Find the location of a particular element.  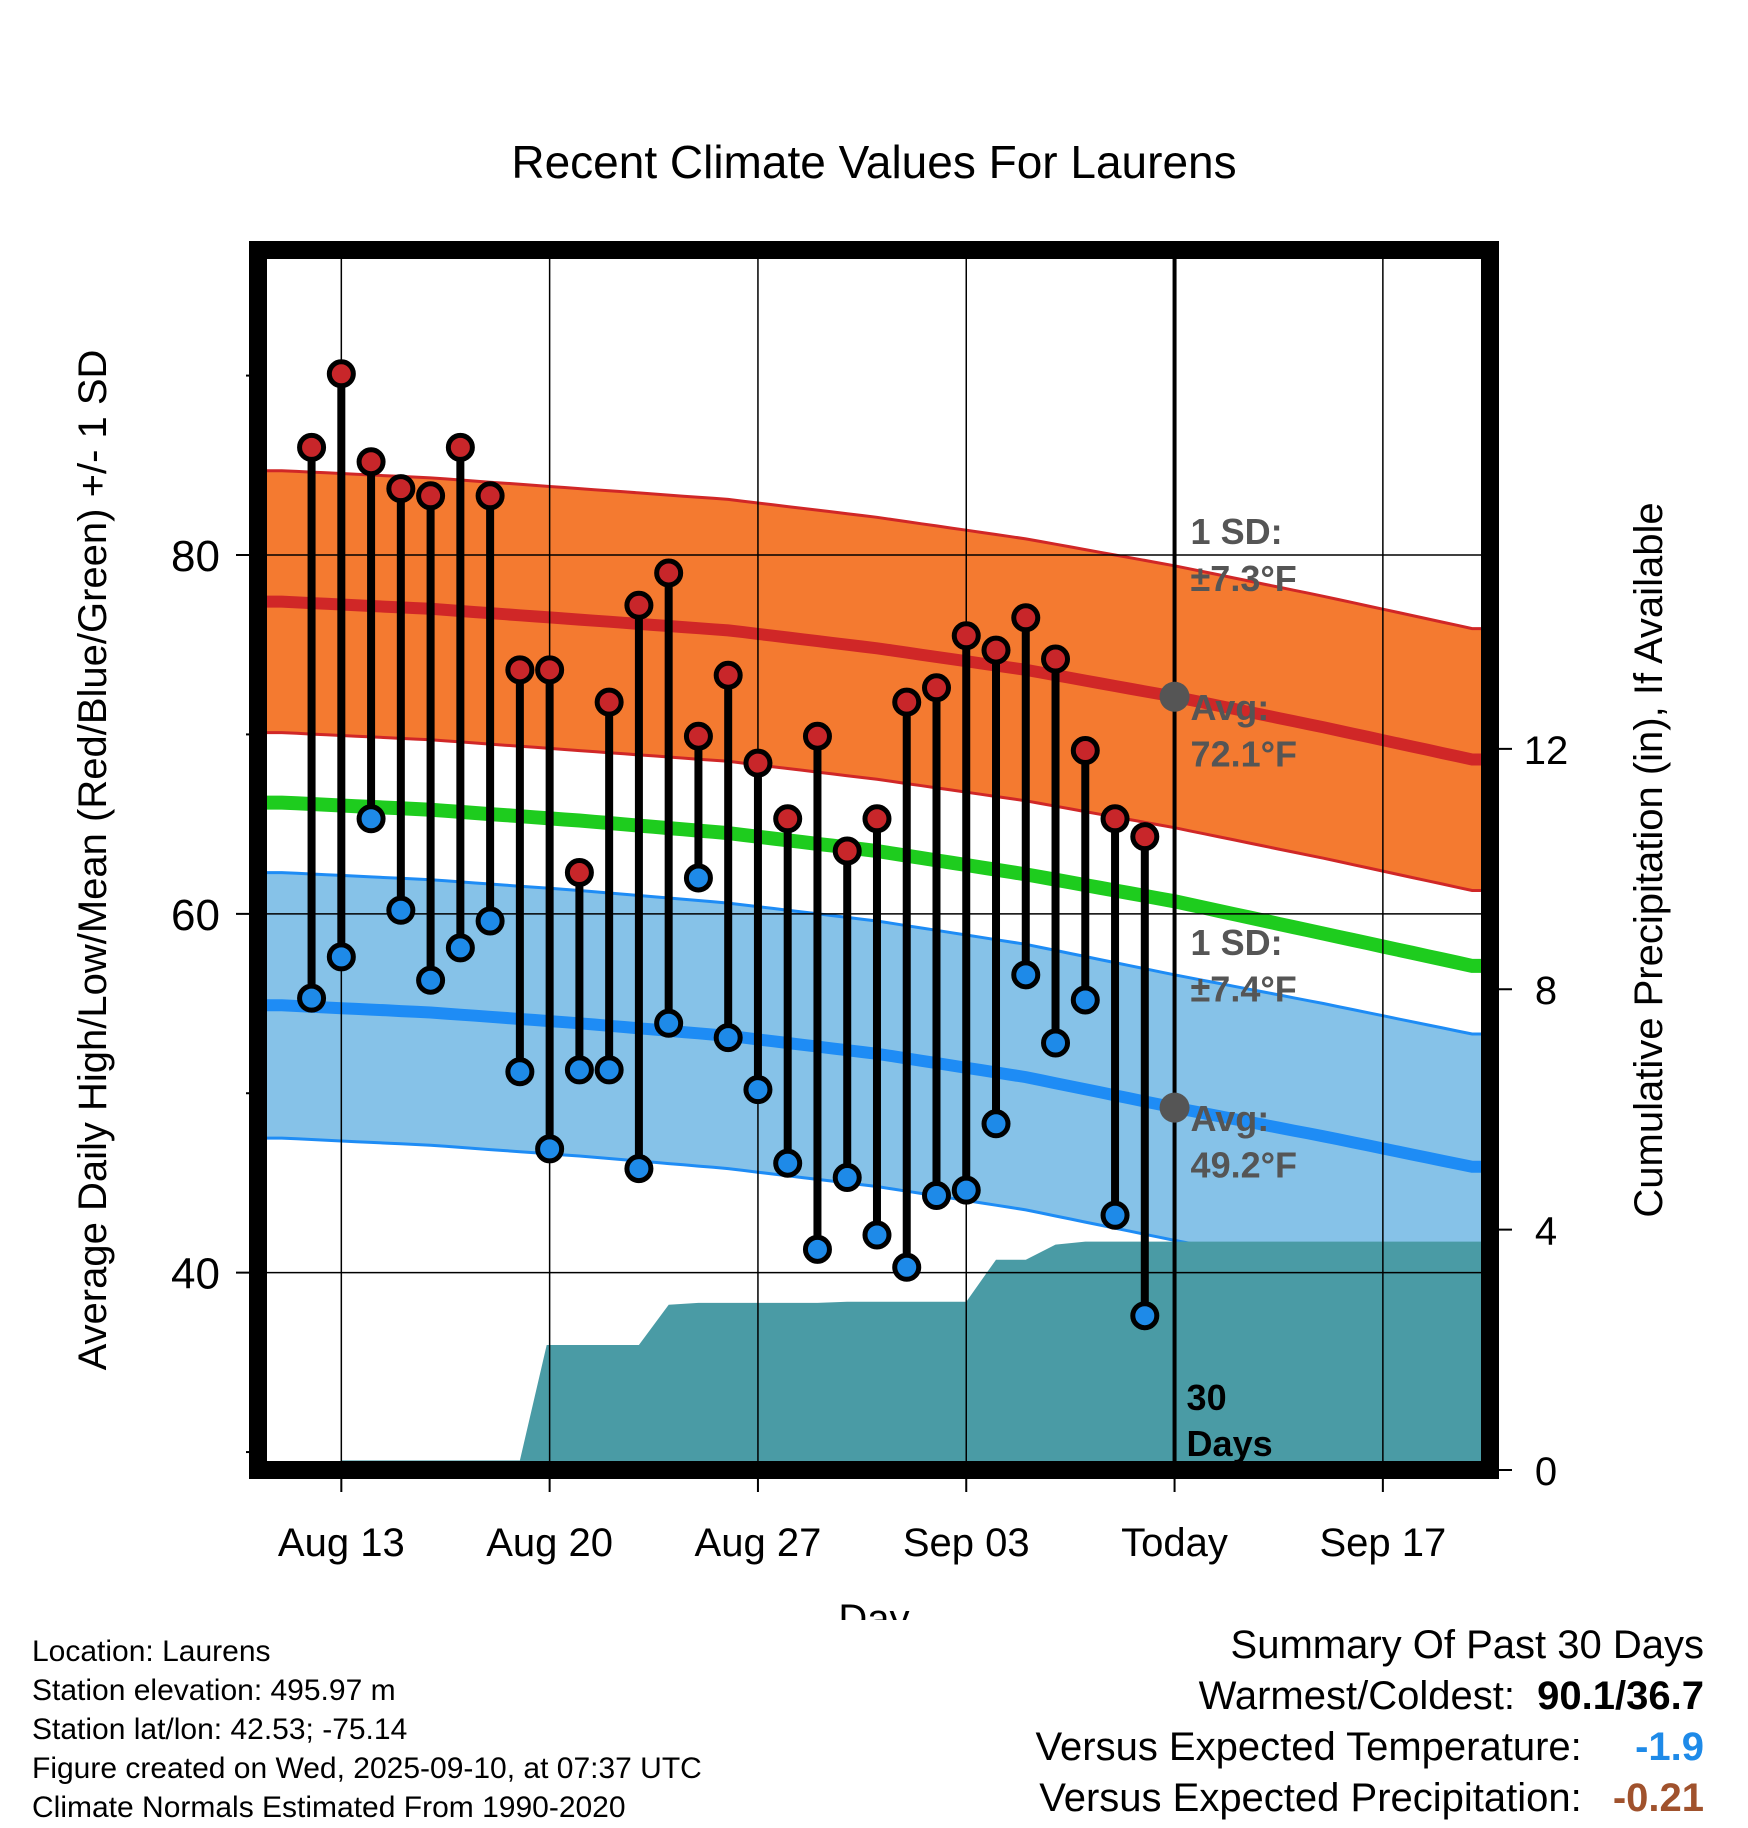

x-axis-label: Day is located at coordinates (873, 1608).